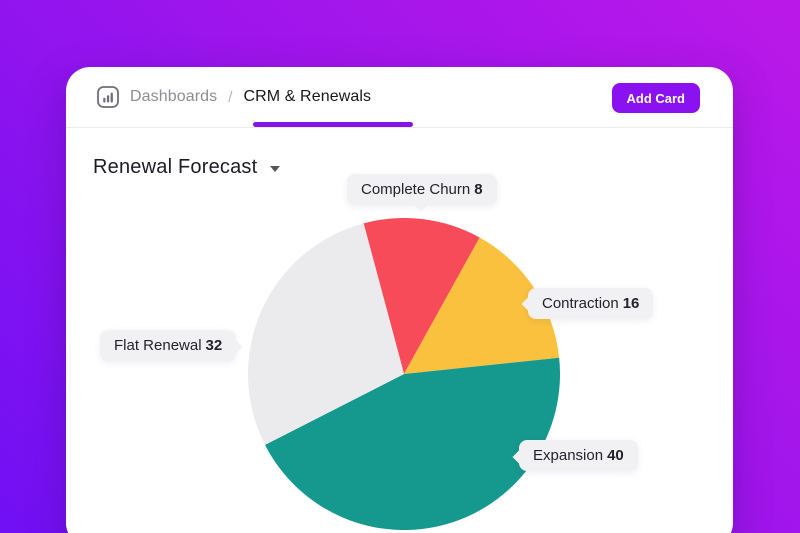  I want to click on card-header: Dashboards / CRM & Renewals Add Card, so click(399, 97).